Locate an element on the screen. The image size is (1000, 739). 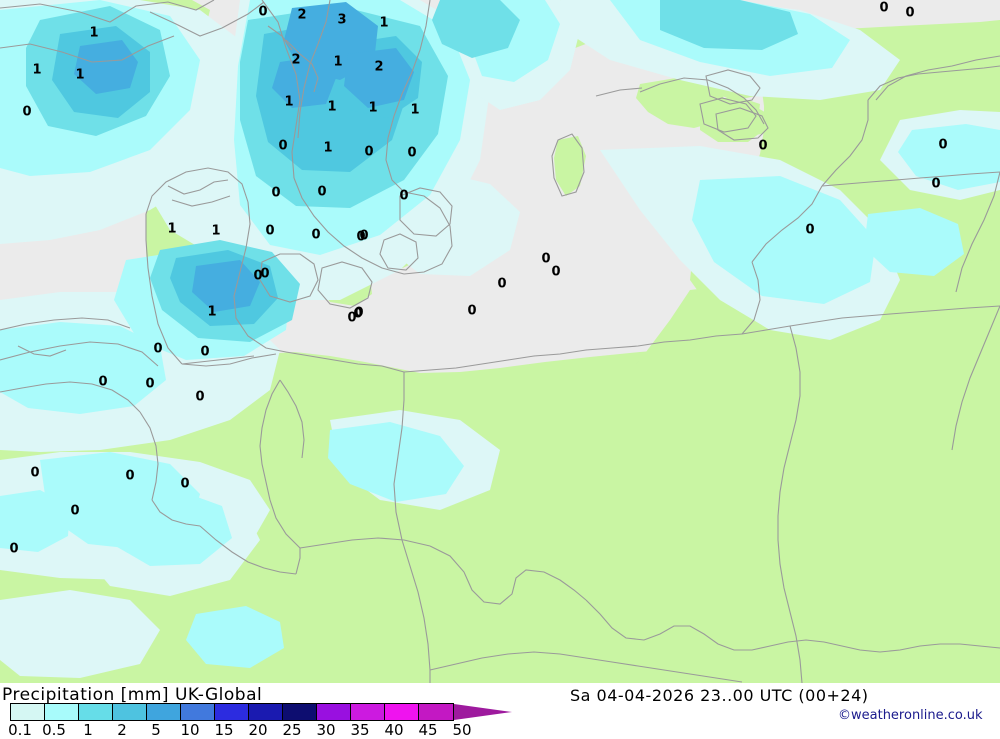
legend-tick: 50 is located at coordinates (462, 730).